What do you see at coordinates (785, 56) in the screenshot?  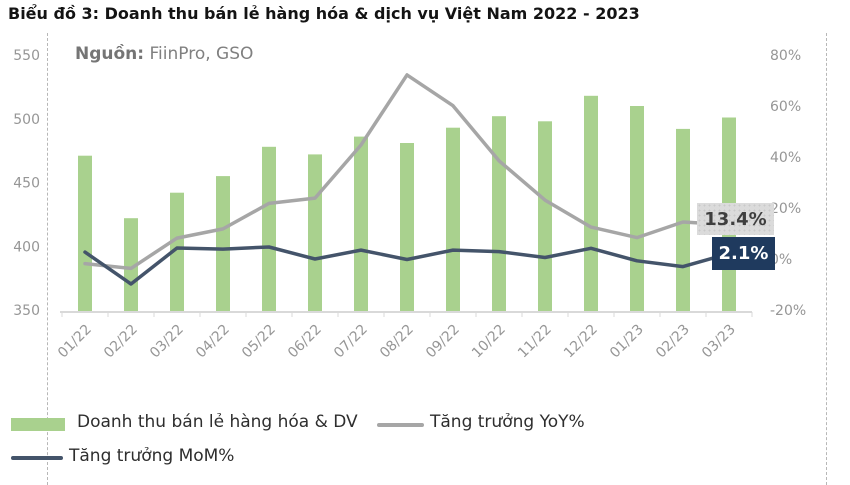 I see `right-axis-tick-label: 80%` at bounding box center [785, 56].